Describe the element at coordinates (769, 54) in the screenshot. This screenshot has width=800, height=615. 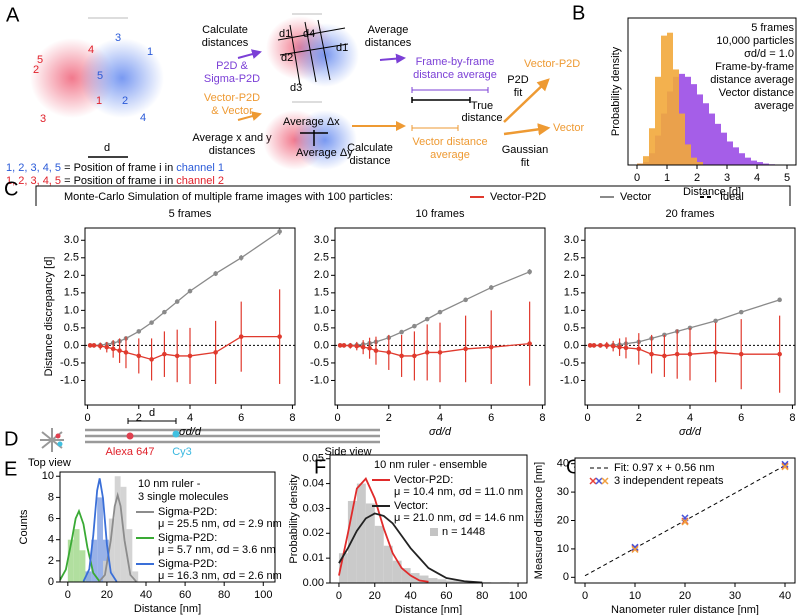
I see `annotation: σd/d = 1.0` at that location.